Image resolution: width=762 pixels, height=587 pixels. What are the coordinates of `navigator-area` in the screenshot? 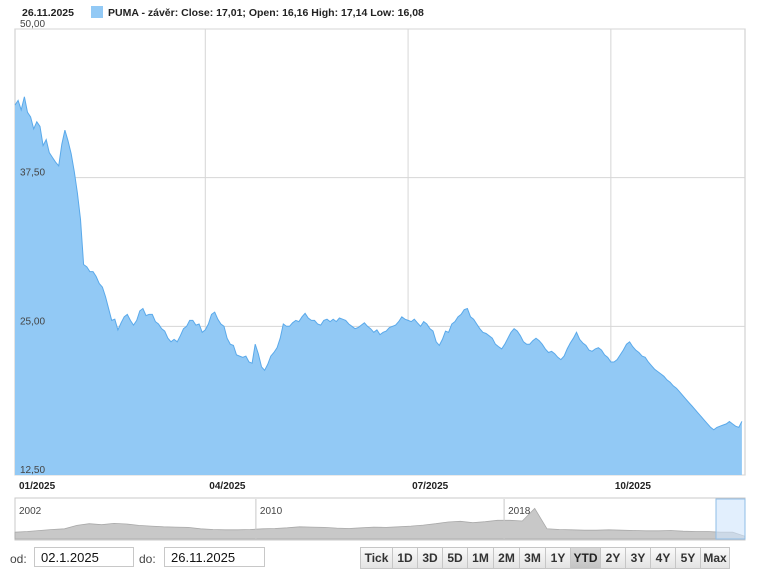 It's located at (380, 523).